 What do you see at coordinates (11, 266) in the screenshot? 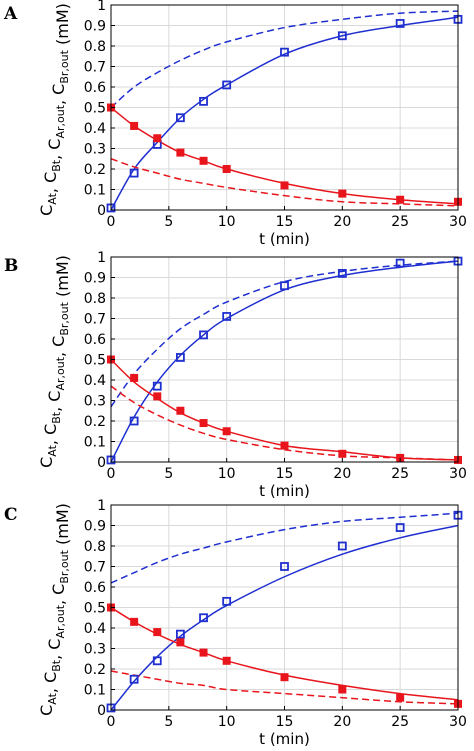
I see `panel-label-b: B` at bounding box center [11, 266].